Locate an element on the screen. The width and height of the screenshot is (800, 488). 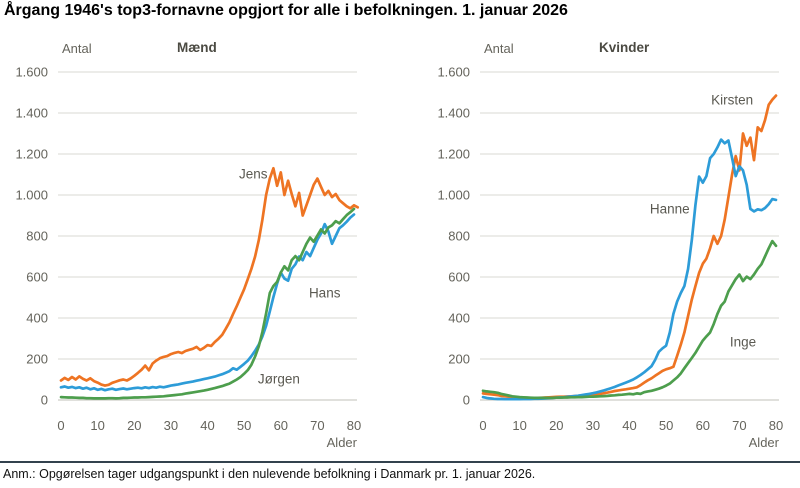
y-axis-title-women: Antal is located at coordinates (499, 48).